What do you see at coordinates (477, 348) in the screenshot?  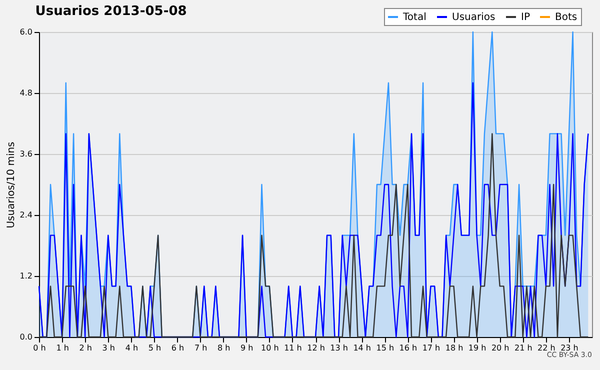 I see `x-tick-label: 19 h` at bounding box center [477, 348].